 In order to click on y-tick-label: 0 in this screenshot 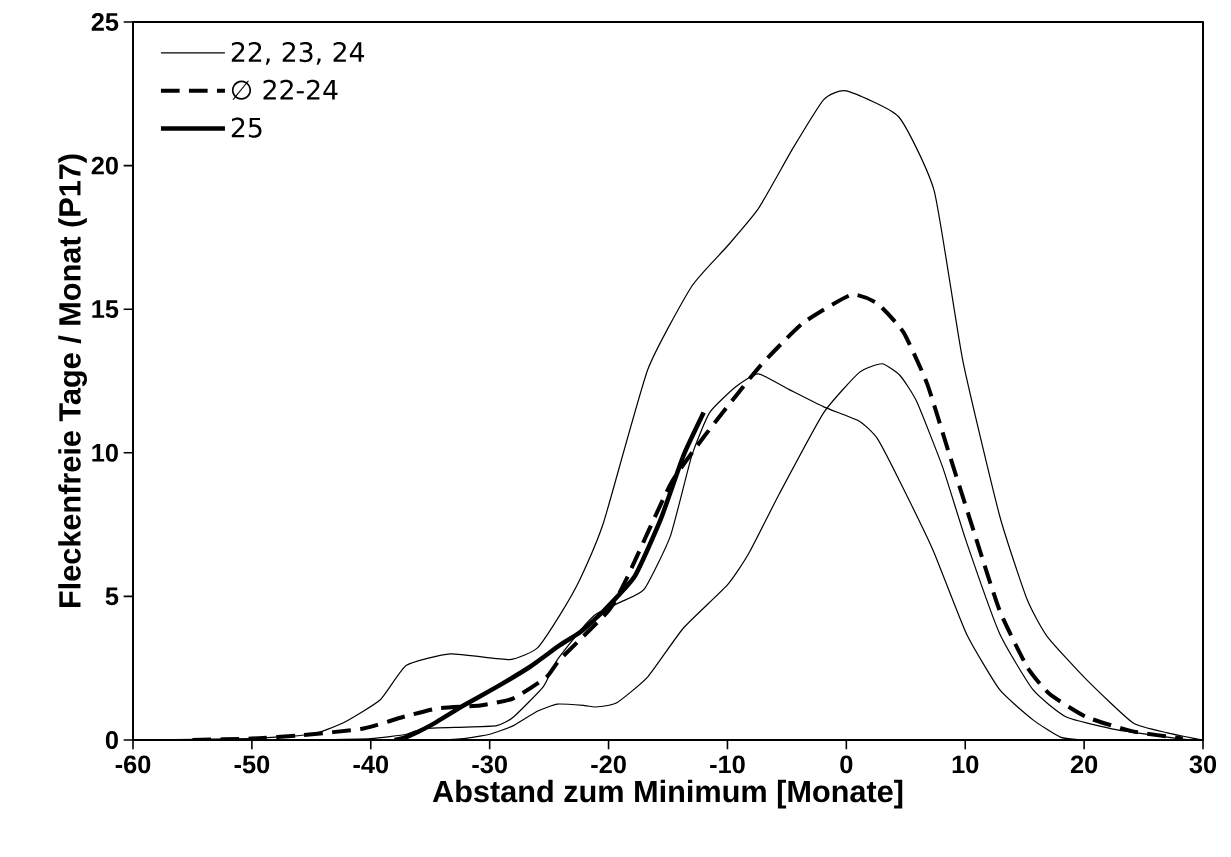, I will do `click(111, 740)`.